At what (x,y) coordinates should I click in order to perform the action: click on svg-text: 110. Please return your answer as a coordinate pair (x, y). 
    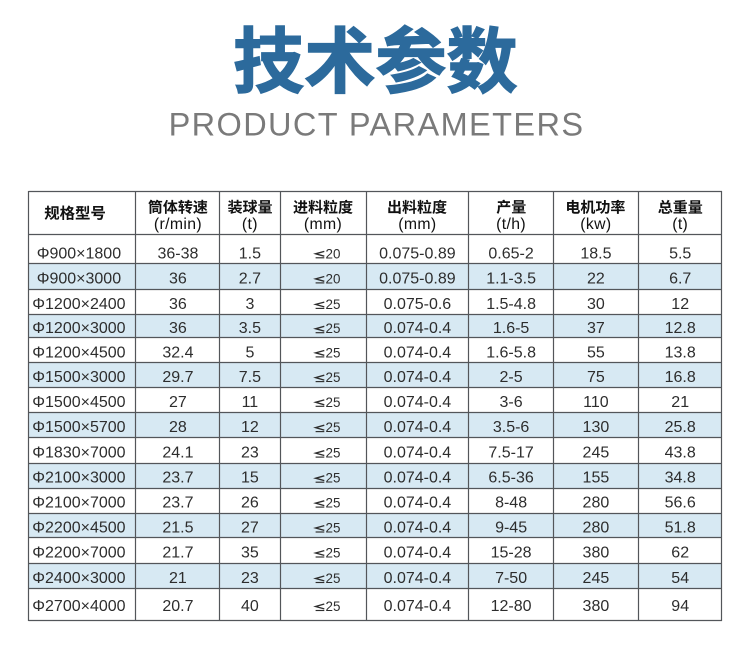
    Looking at the image, I should click on (596, 402).